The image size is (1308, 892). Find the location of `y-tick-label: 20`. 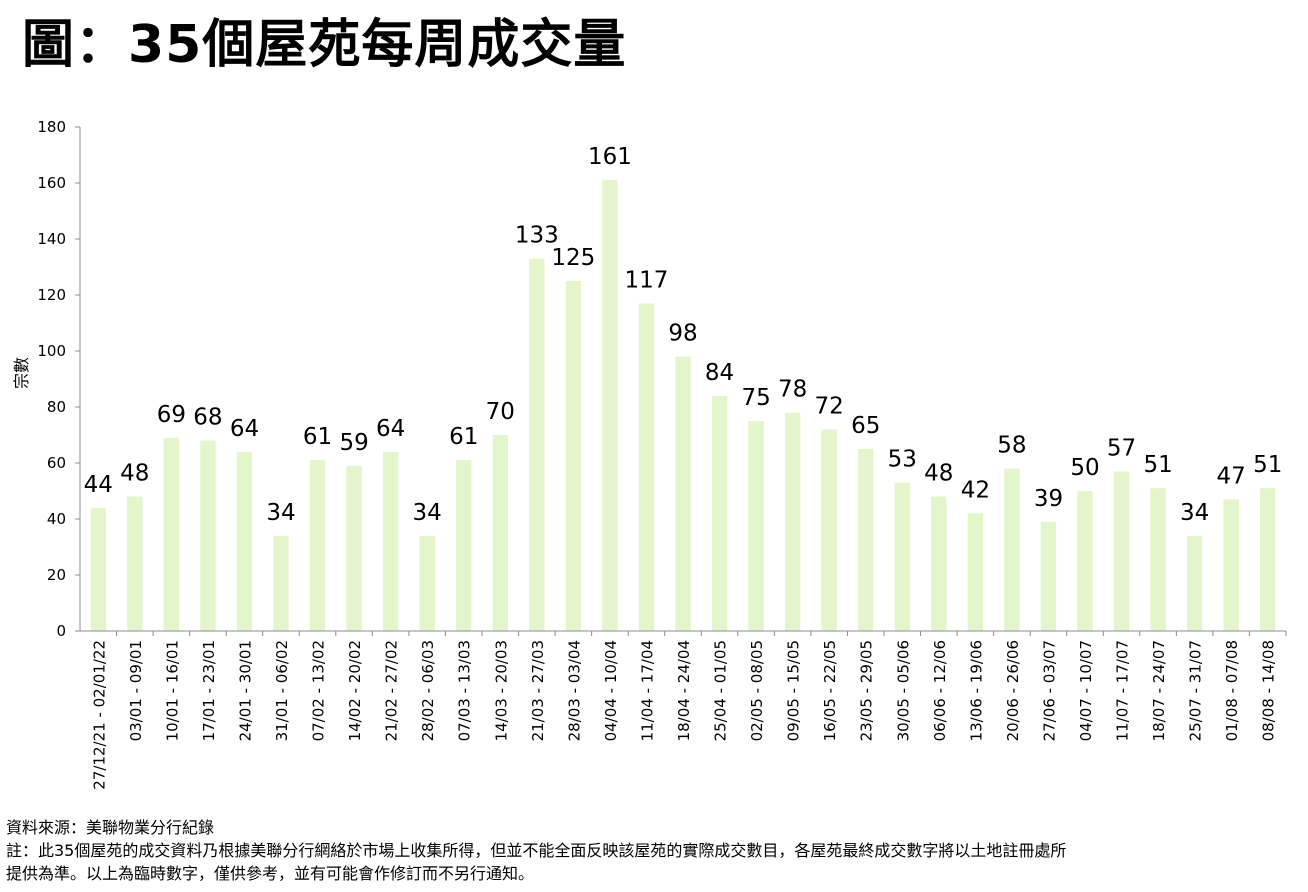

y-tick-label: 20 is located at coordinates (56, 575).